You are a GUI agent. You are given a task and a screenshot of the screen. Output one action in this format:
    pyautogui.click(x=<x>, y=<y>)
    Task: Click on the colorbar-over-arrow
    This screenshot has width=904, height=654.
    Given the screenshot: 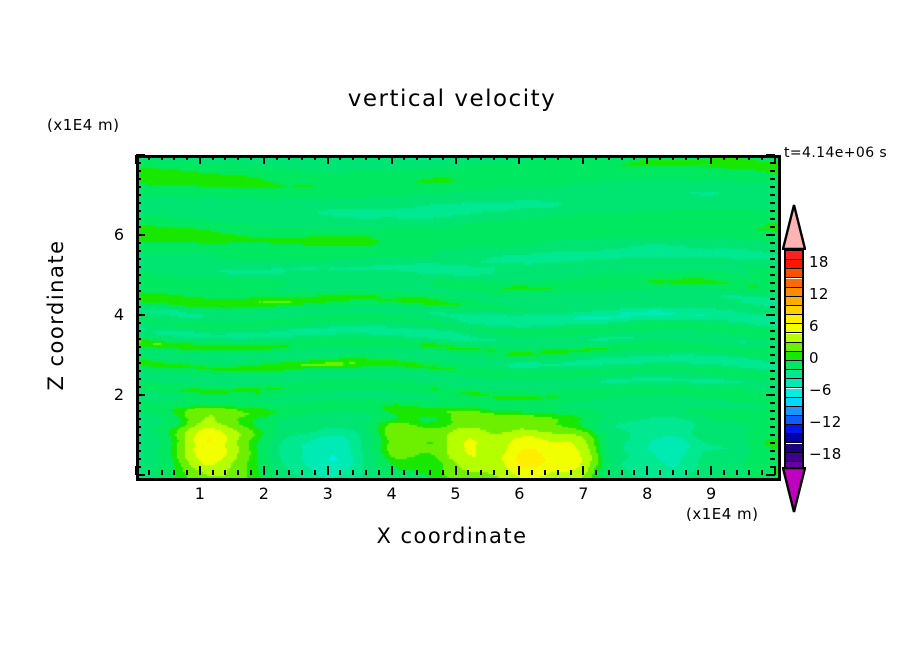 What is the action you would take?
    pyautogui.click(x=794, y=227)
    